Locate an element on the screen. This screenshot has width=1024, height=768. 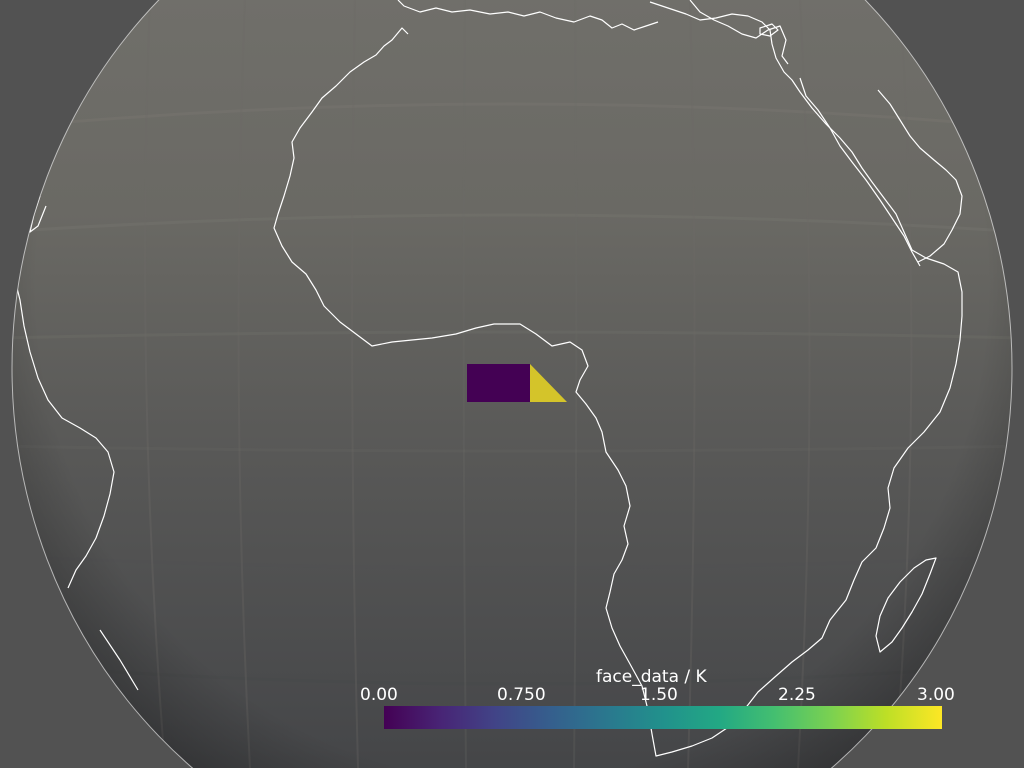
colorbar-tick-label: 0.750 is located at coordinates (521, 695).